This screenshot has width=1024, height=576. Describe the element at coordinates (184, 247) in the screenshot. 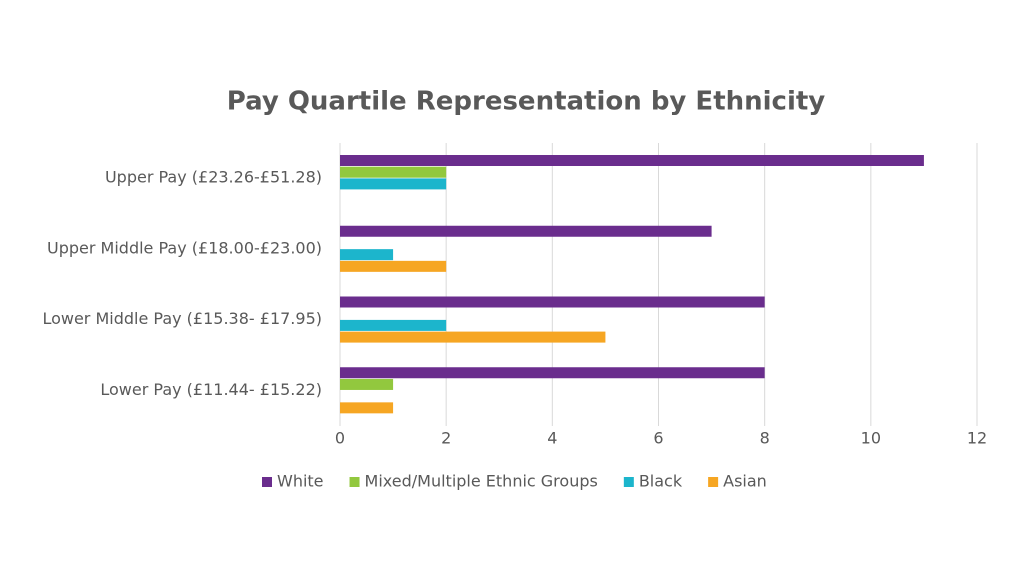

I see `y-tick-label: Upper Middle Pay (£18.00-£23.00)` at that location.